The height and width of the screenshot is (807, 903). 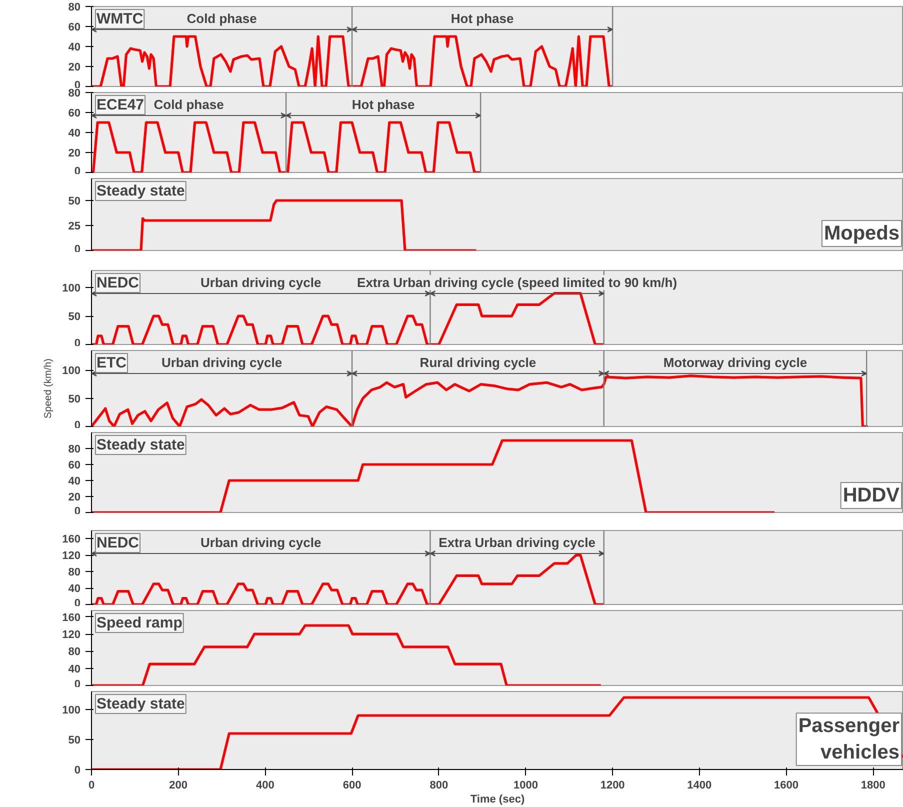 What do you see at coordinates (497, 800) in the screenshot?
I see `x-axis-title: Time (sec)` at bounding box center [497, 800].